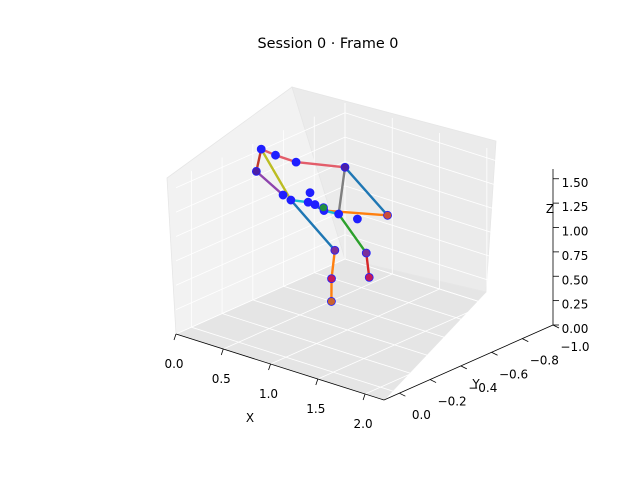 The height and width of the screenshot is (480, 640). What do you see at coordinates (575, 256) in the screenshot?
I see `z-tick-label: 0.75` at bounding box center [575, 256].